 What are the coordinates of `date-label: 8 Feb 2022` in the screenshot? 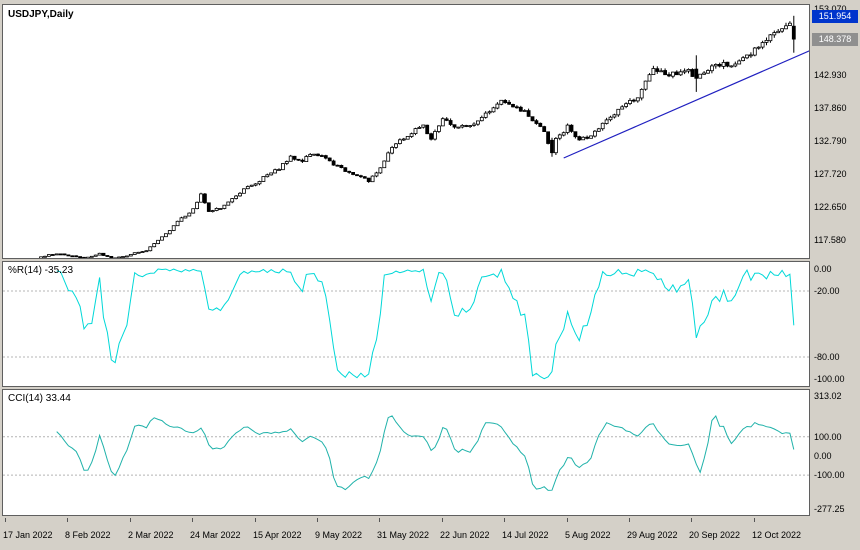 It's located at (88, 535).